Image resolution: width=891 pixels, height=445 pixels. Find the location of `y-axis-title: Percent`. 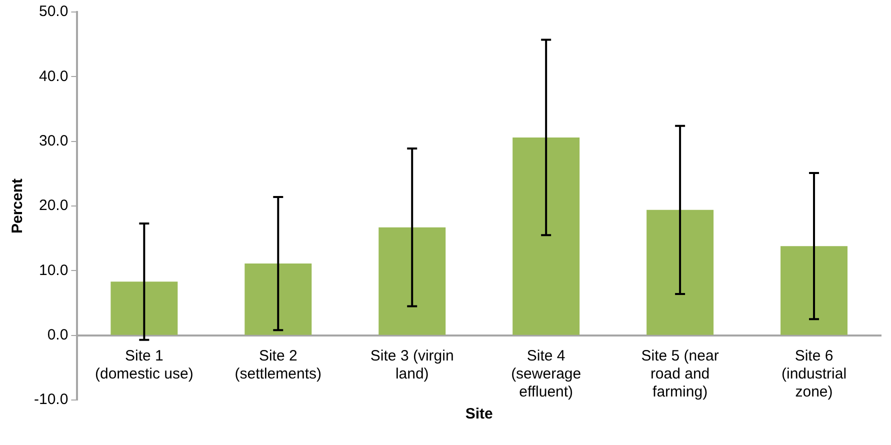

y-axis-title: Percent is located at coordinates (17, 206).